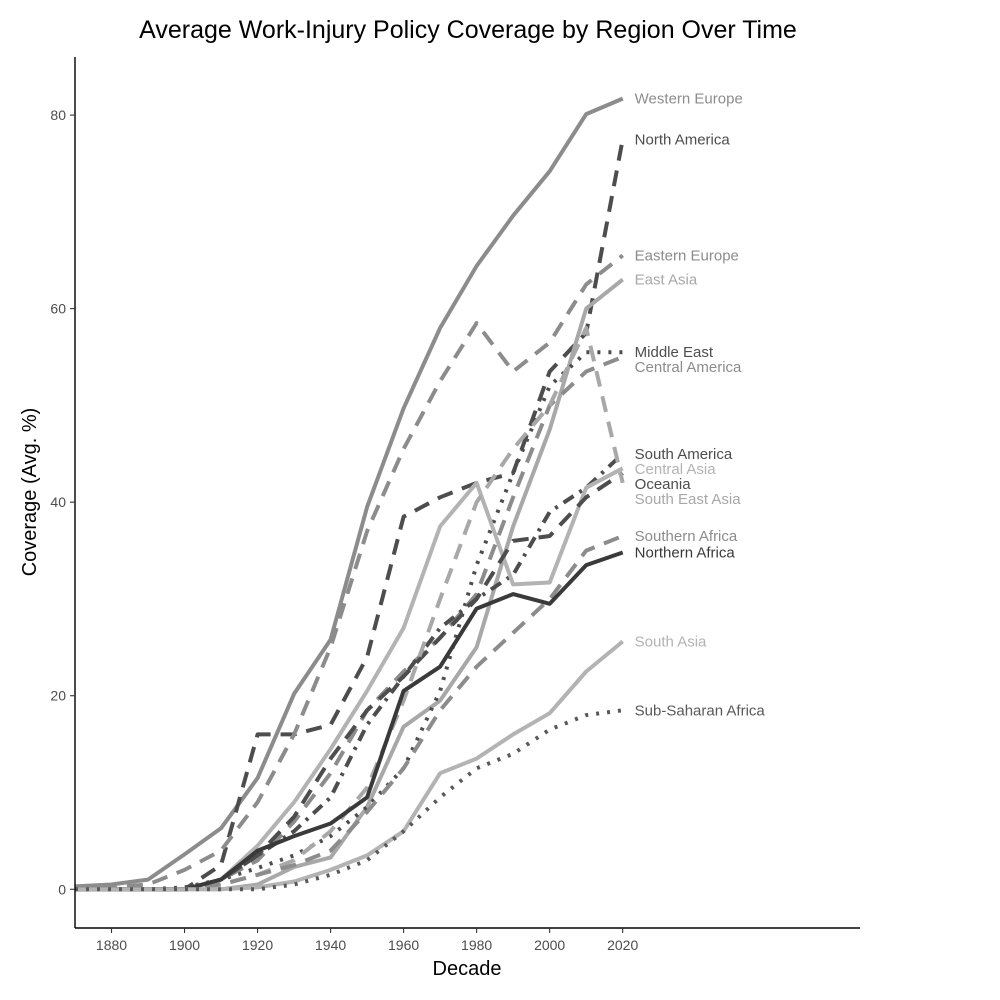 The image size is (1000, 1000). Describe the element at coordinates (686, 536) in the screenshot. I see `series-label-southern-africa: Southern Africa` at that location.